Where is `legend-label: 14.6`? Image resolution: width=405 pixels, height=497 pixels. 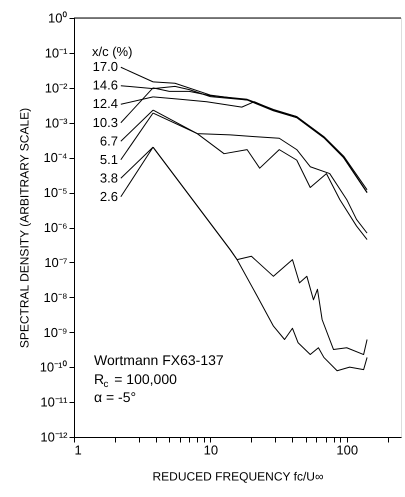 legend-label: 14.6 is located at coordinates (105, 85).